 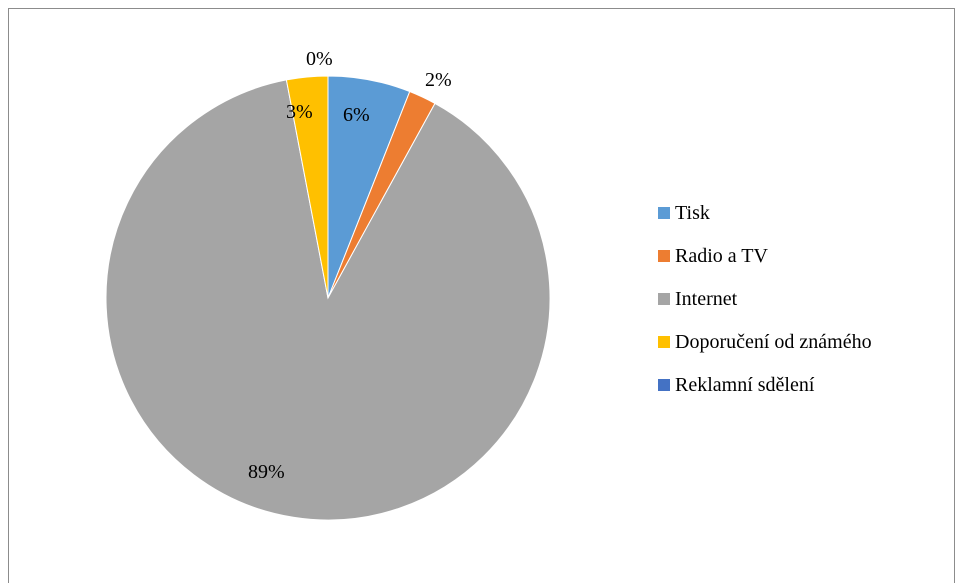 What do you see at coordinates (319, 59) in the screenshot?
I see `data-label-4: 0%` at bounding box center [319, 59].